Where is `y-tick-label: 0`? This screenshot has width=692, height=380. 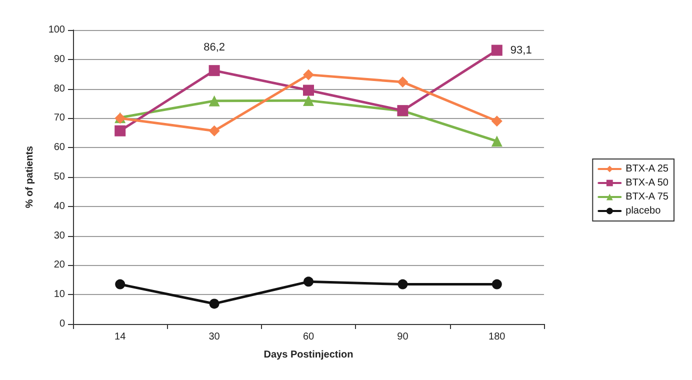
y-tick-label: 0 is located at coordinates (62, 324).